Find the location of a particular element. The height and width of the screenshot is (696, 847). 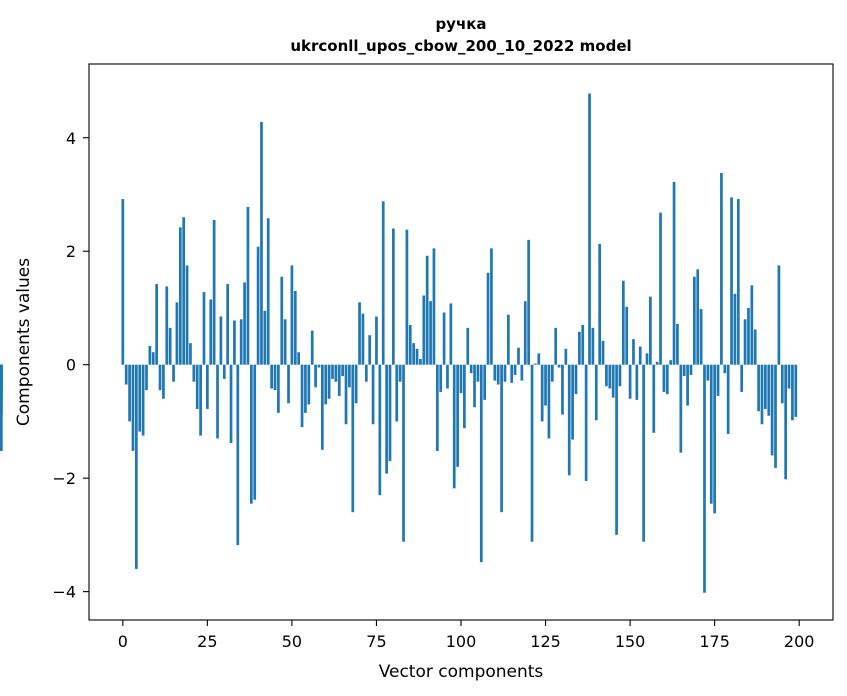

x-tick-label: 100 is located at coordinates (461, 641).